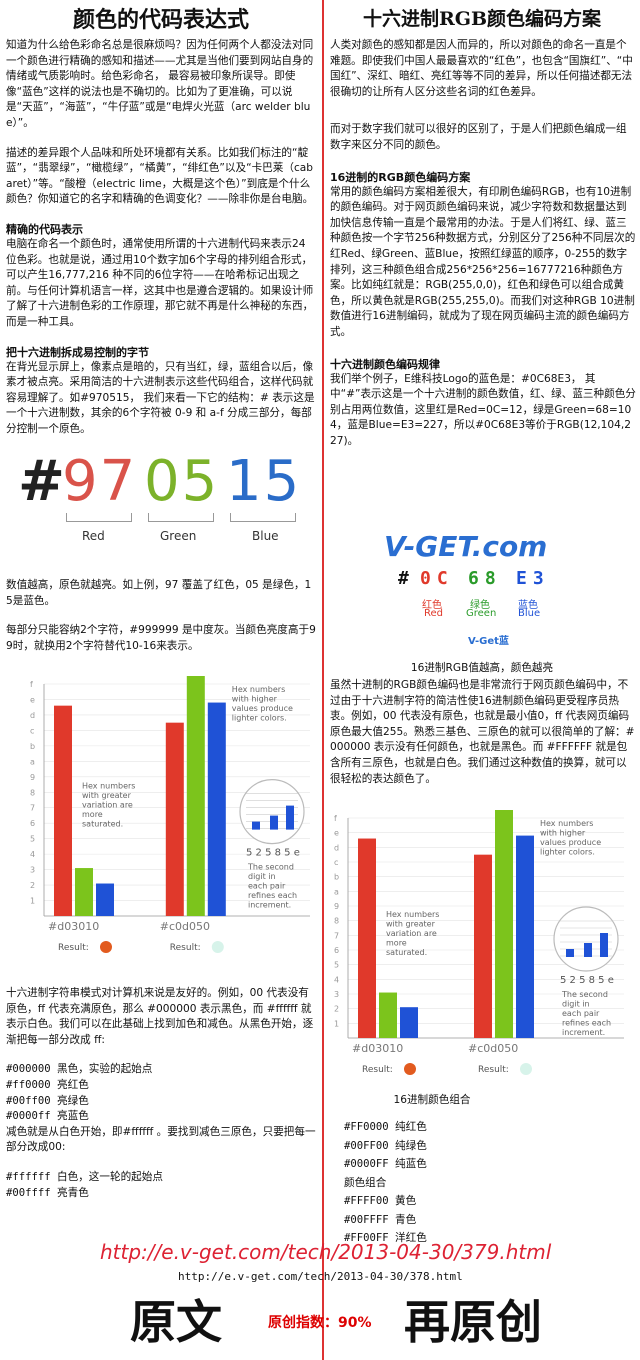  Describe the element at coordinates (32, 699) in the screenshot. I see `y-tick-label: e` at that location.